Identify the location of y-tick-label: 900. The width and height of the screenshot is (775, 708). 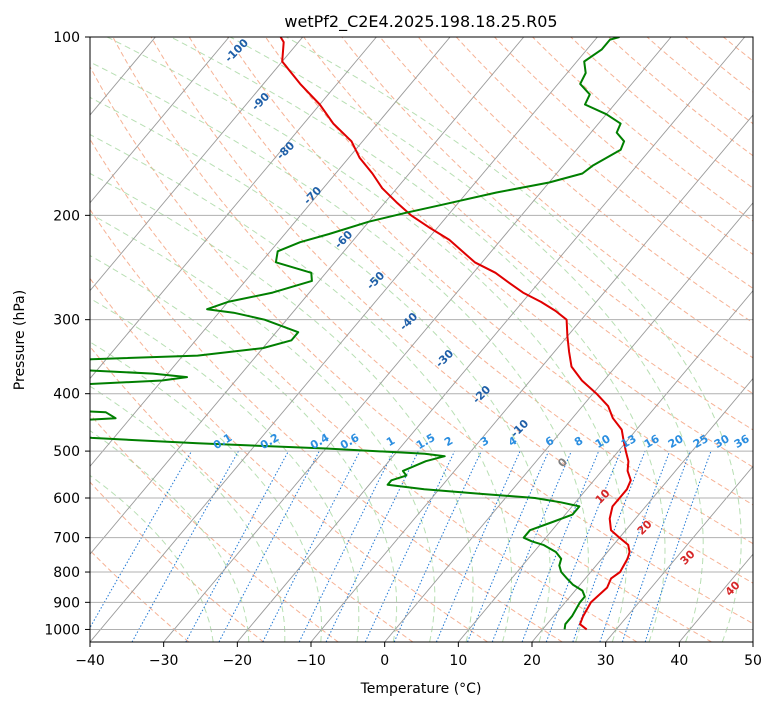
(66, 603).